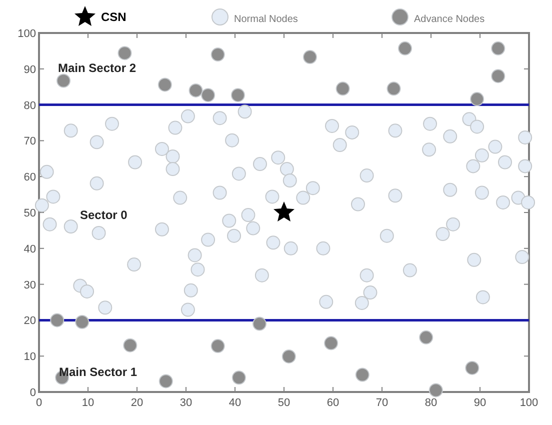 The image size is (552, 425). Describe the element at coordinates (431, 403) in the screenshot. I see `x-tick-label: 80` at that location.